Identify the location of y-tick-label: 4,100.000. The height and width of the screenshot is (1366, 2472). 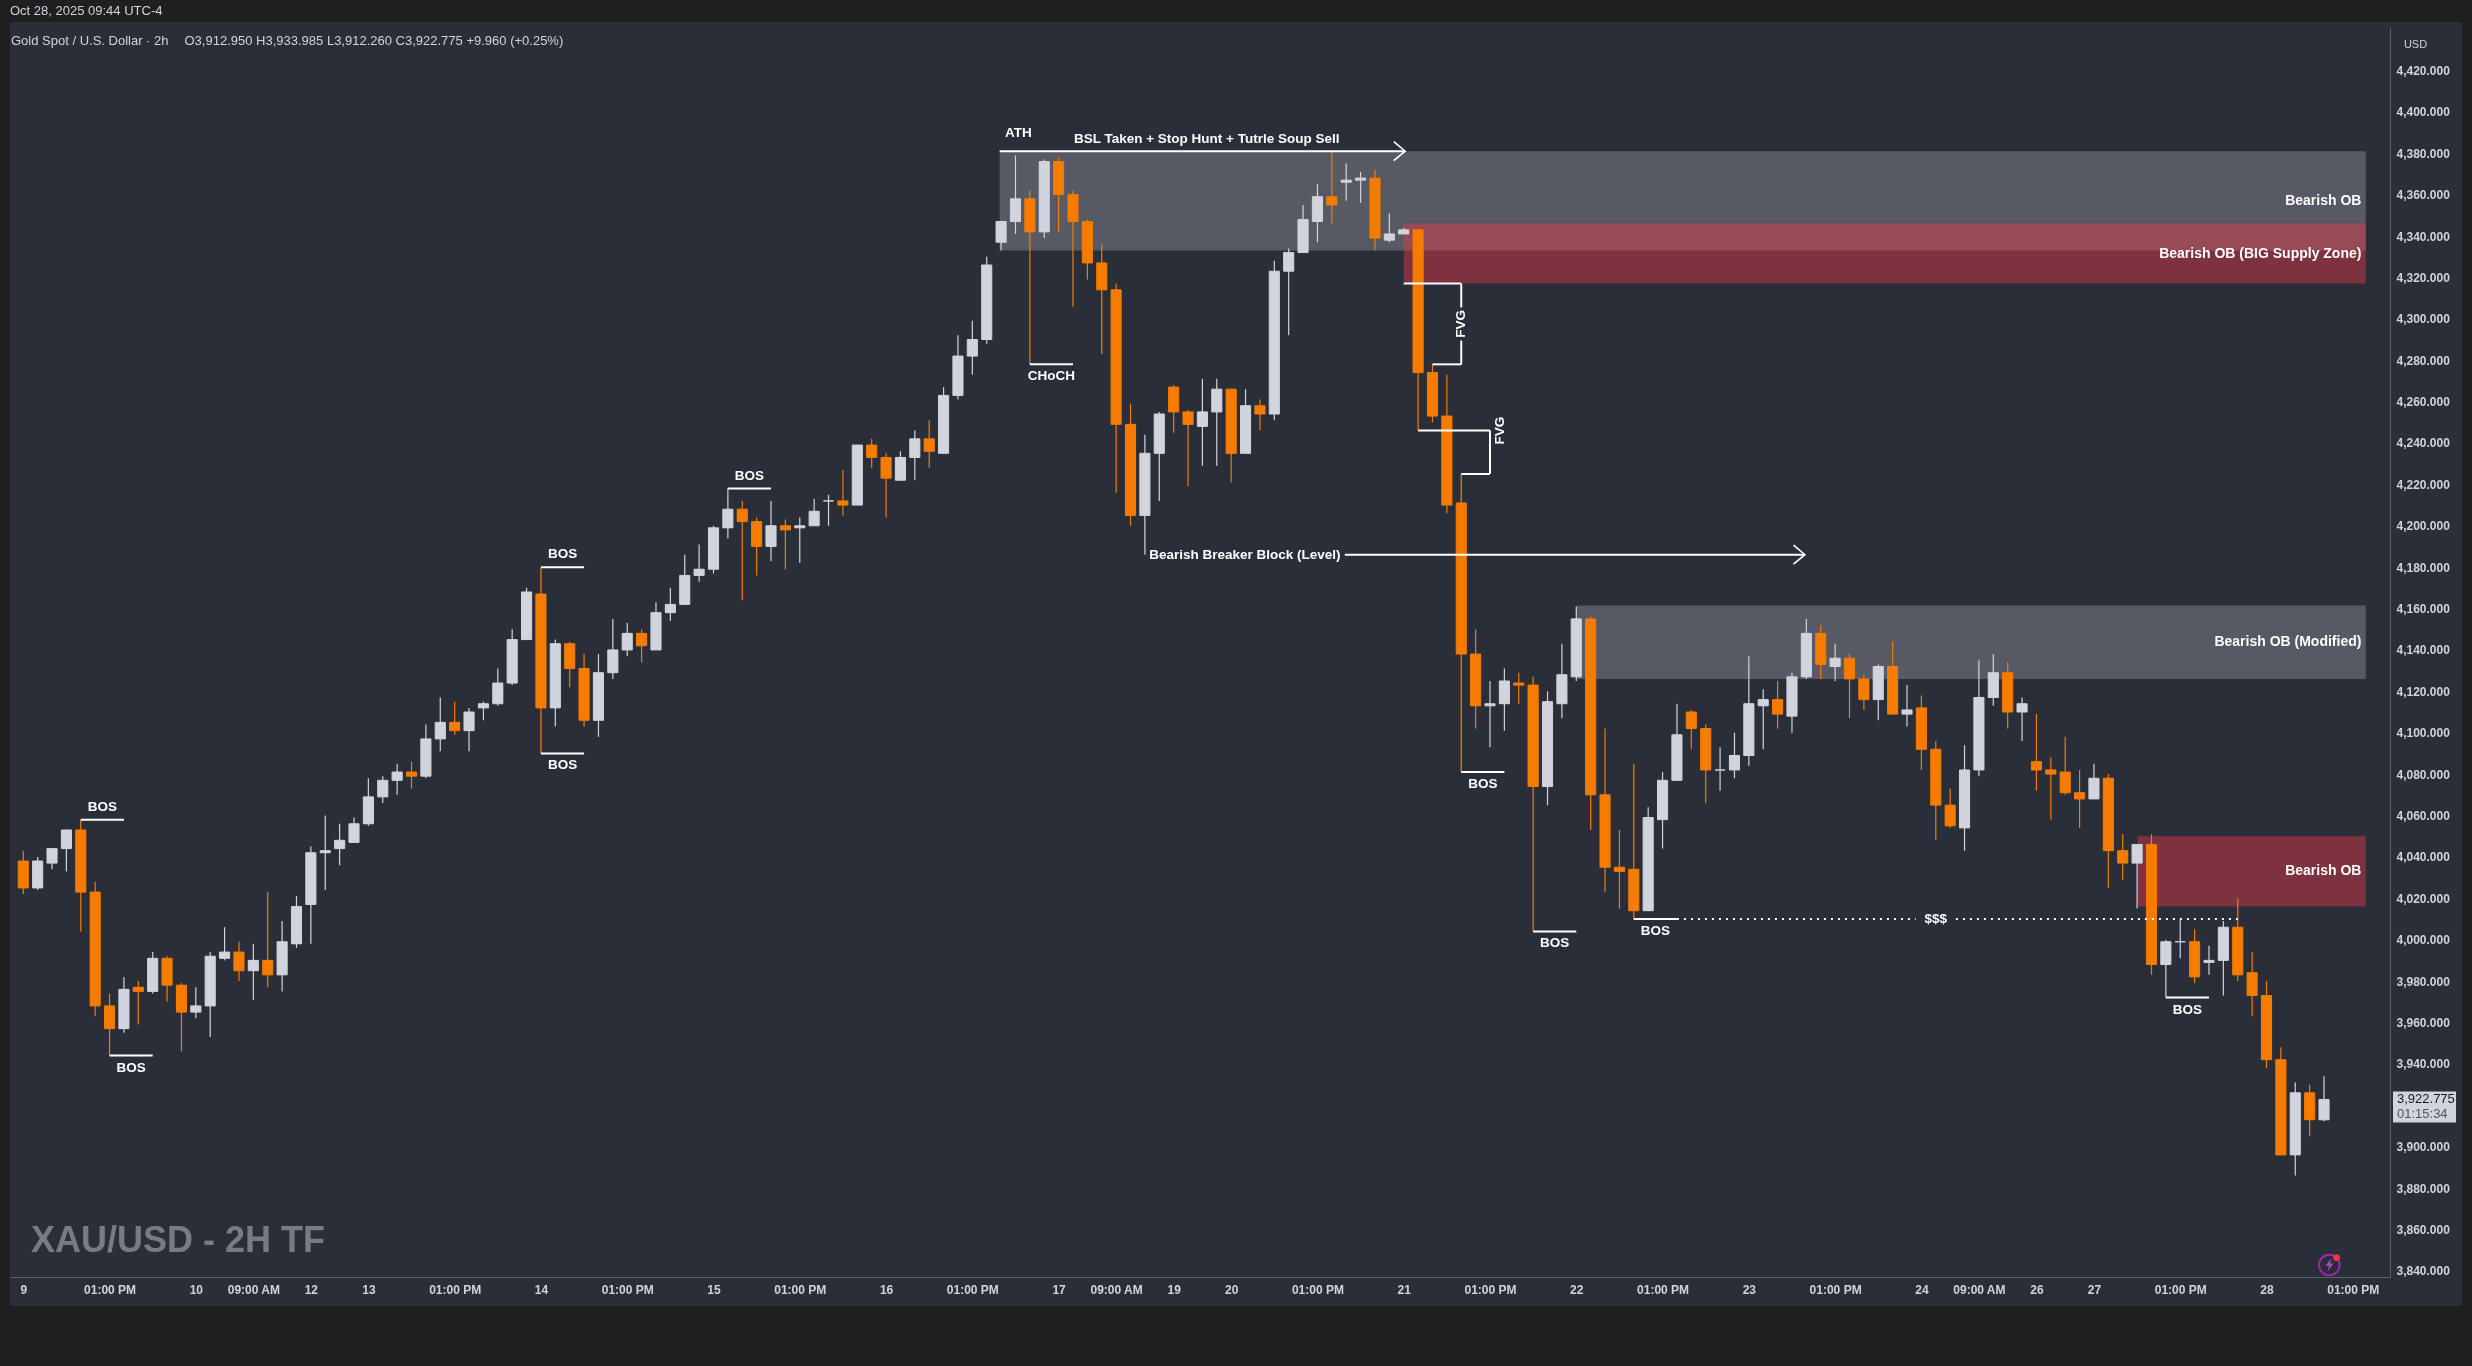
(2423, 733).